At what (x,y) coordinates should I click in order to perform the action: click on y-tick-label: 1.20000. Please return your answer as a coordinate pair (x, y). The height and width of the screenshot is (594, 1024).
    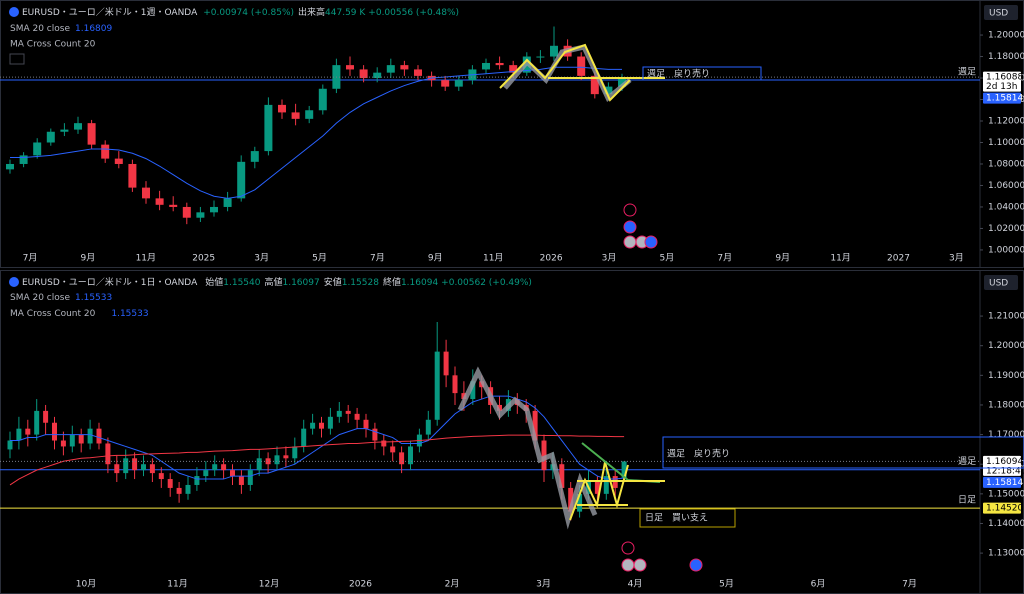
    Looking at the image, I should click on (1006, 346).